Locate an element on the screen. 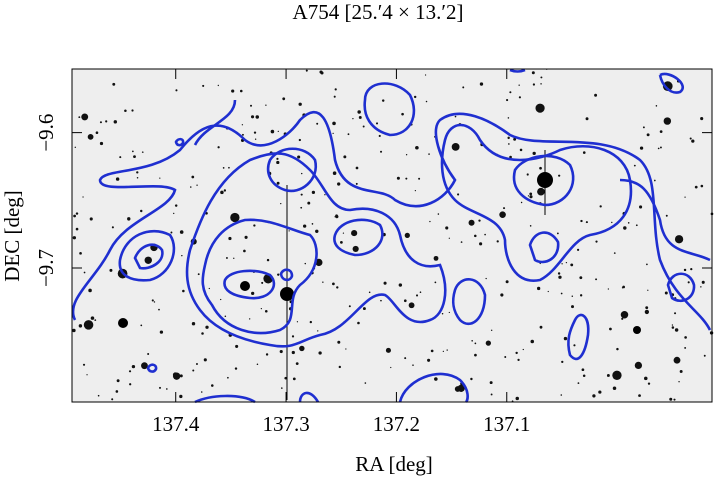 The image size is (715, 482). x-tick-label: 137.3 is located at coordinates (285, 424).